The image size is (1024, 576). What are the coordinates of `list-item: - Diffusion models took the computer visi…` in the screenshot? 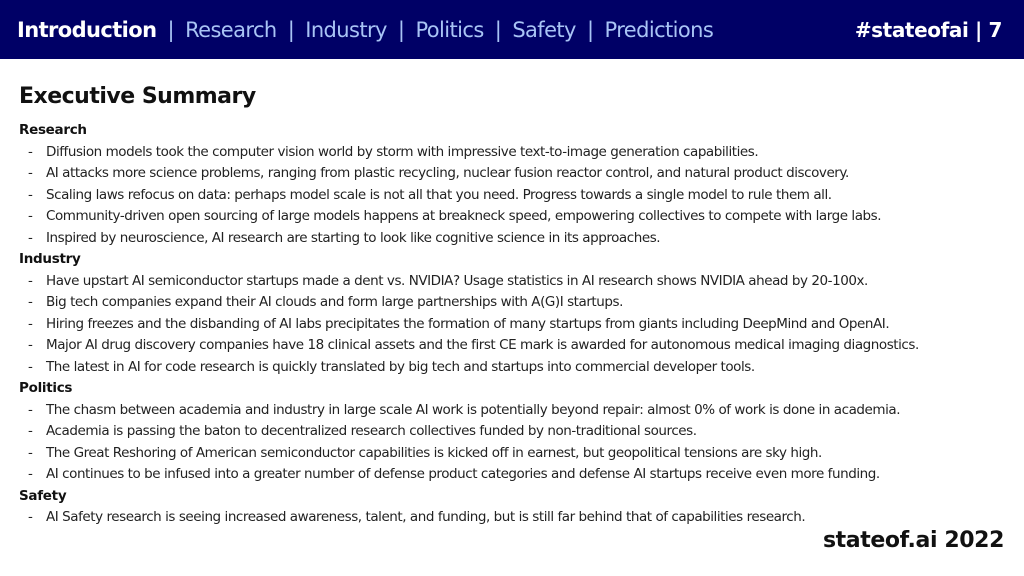 It's located at (514, 153).